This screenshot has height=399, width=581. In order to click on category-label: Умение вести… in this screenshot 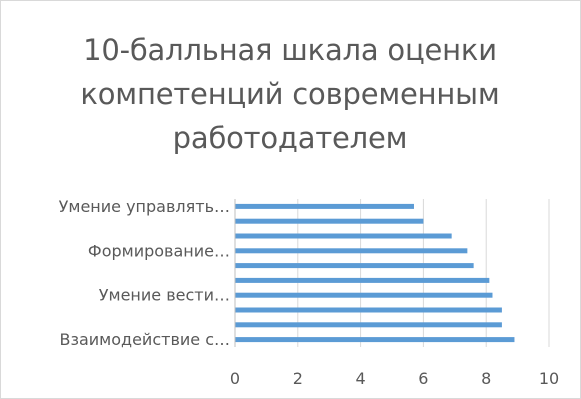, I will do `click(164, 295)`.